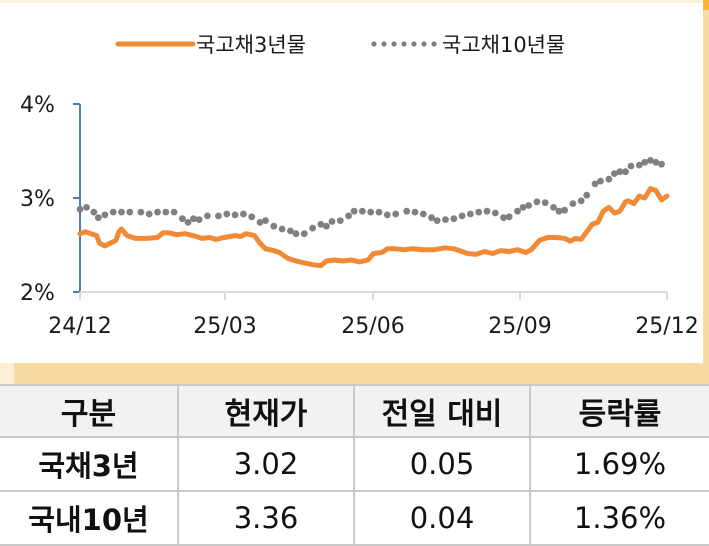 This screenshot has height=546, width=709. Describe the element at coordinates (7, 373) in the screenshot. I see `separator-band-edge` at that location.